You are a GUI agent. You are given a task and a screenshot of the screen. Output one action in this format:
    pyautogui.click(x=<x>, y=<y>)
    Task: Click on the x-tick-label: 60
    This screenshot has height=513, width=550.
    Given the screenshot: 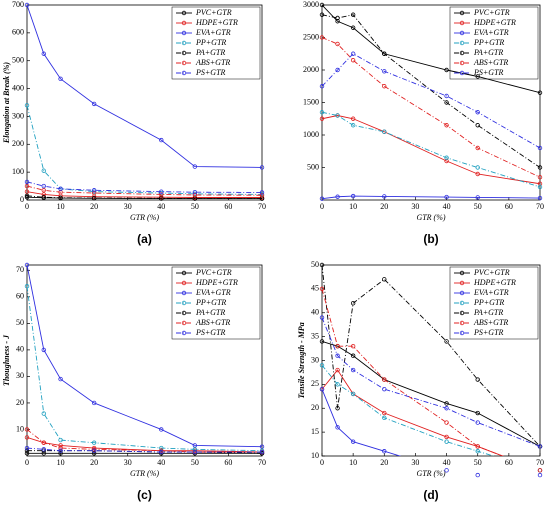 What is the action you would take?
    pyautogui.click(x=509, y=206)
    